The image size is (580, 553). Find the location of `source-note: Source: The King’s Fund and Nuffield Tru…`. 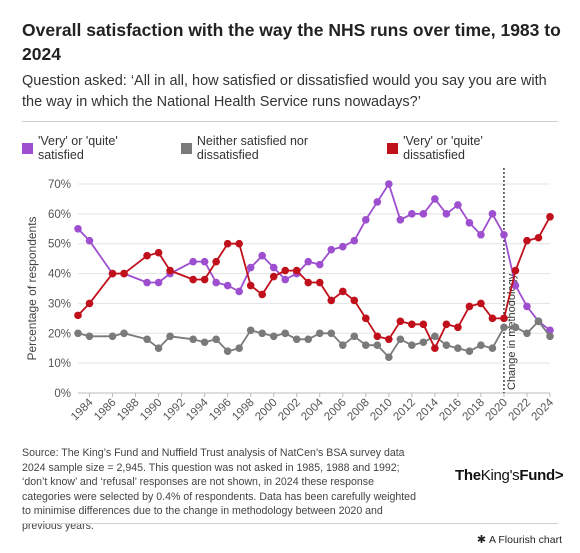

source-note: Source: The King’s Fund and Nuffield Tru… is located at coordinates (219, 489).